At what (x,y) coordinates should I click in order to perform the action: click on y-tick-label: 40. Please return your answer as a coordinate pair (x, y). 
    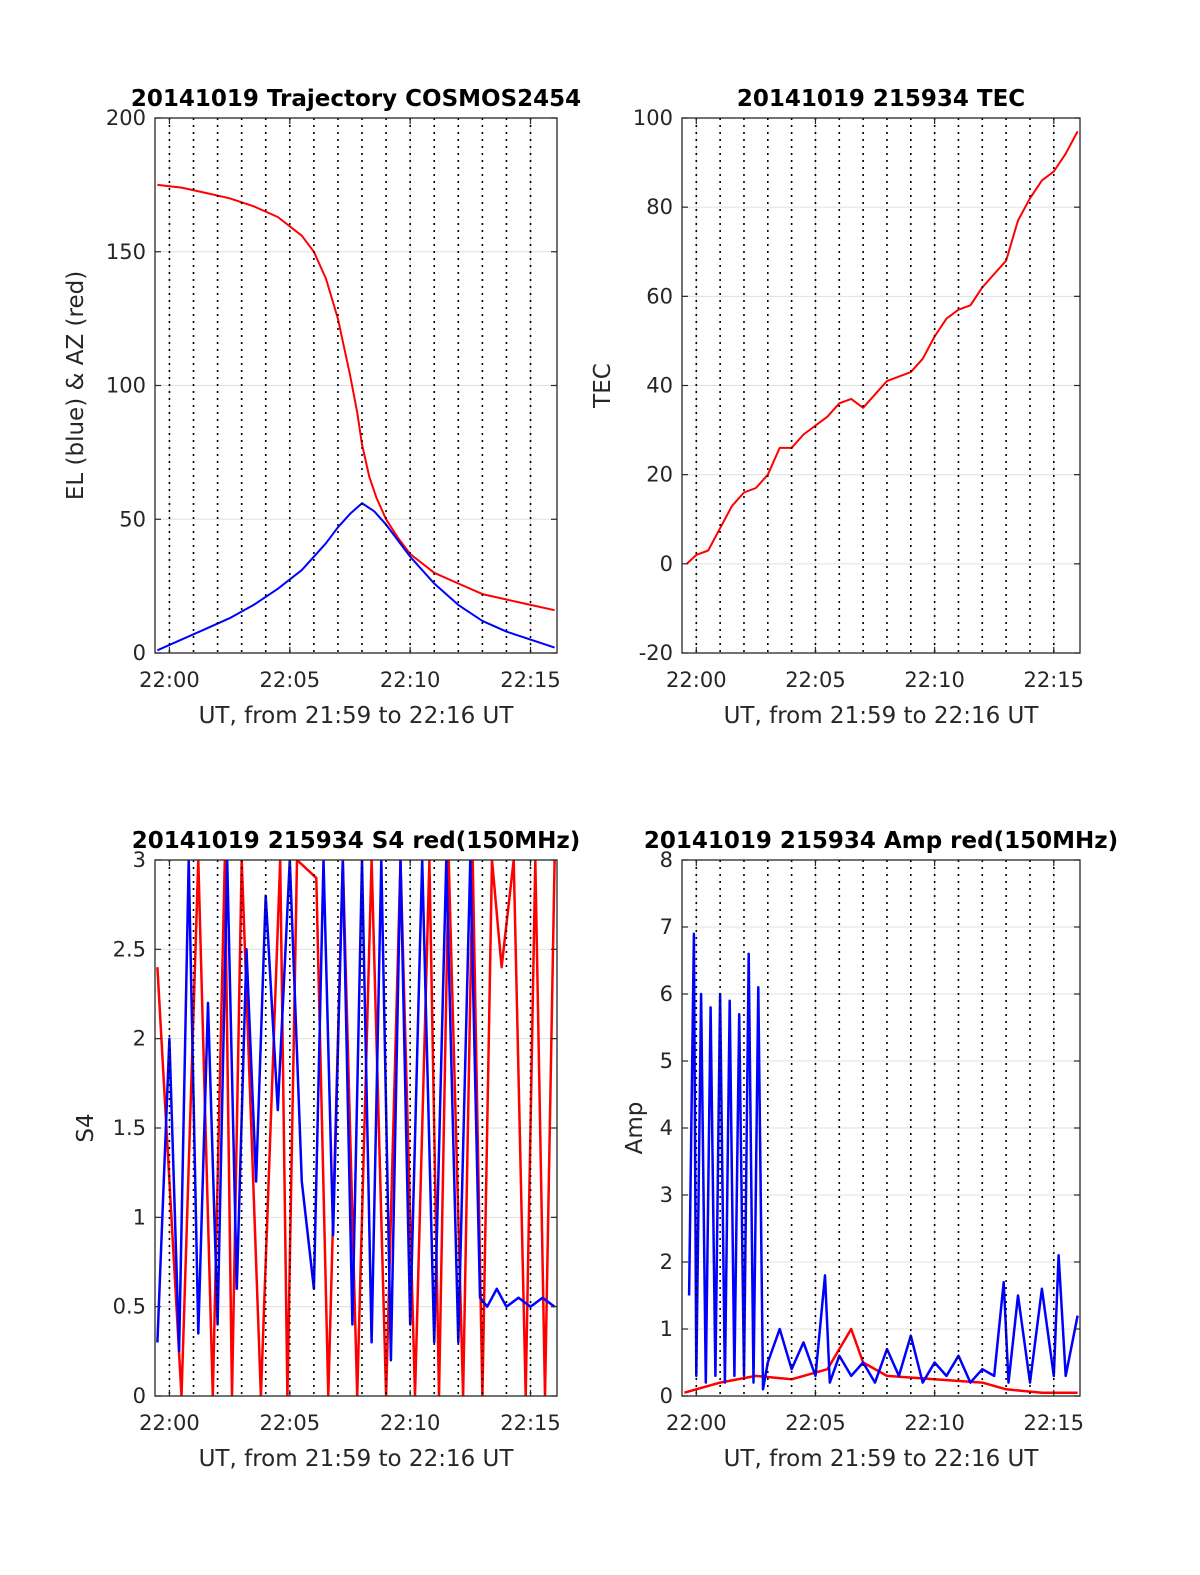
    Looking at the image, I should click on (659, 386).